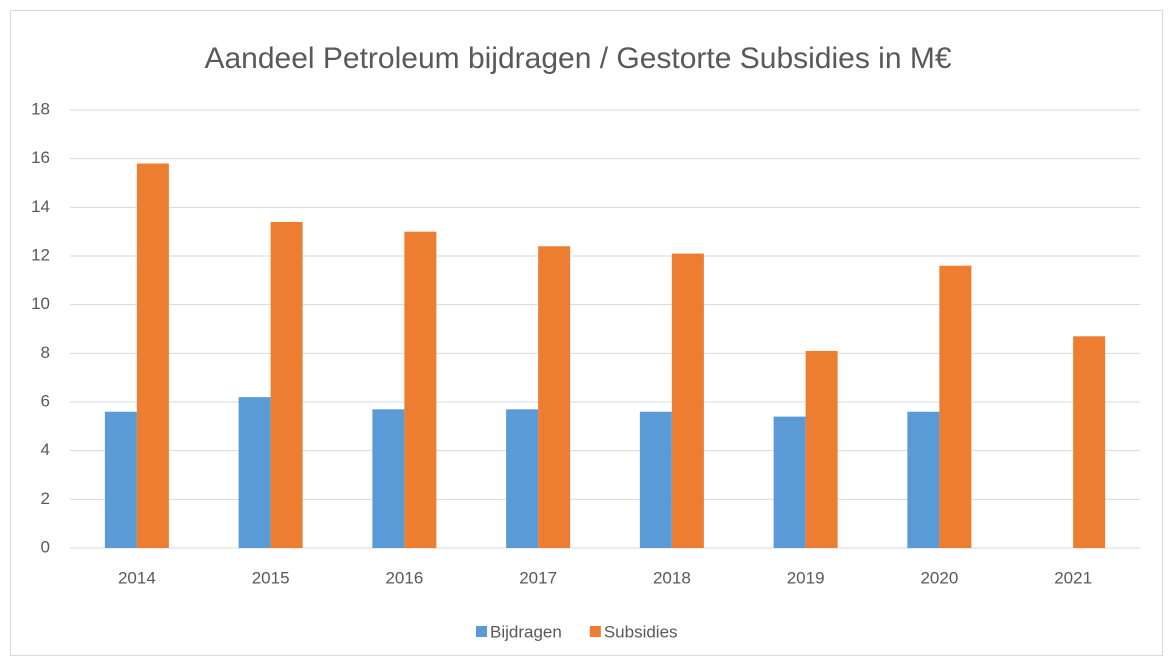 Image resolution: width=1168 pixels, height=666 pixels. Describe the element at coordinates (526, 631) in the screenshot. I see `legend-label: Bijdragen` at that location.